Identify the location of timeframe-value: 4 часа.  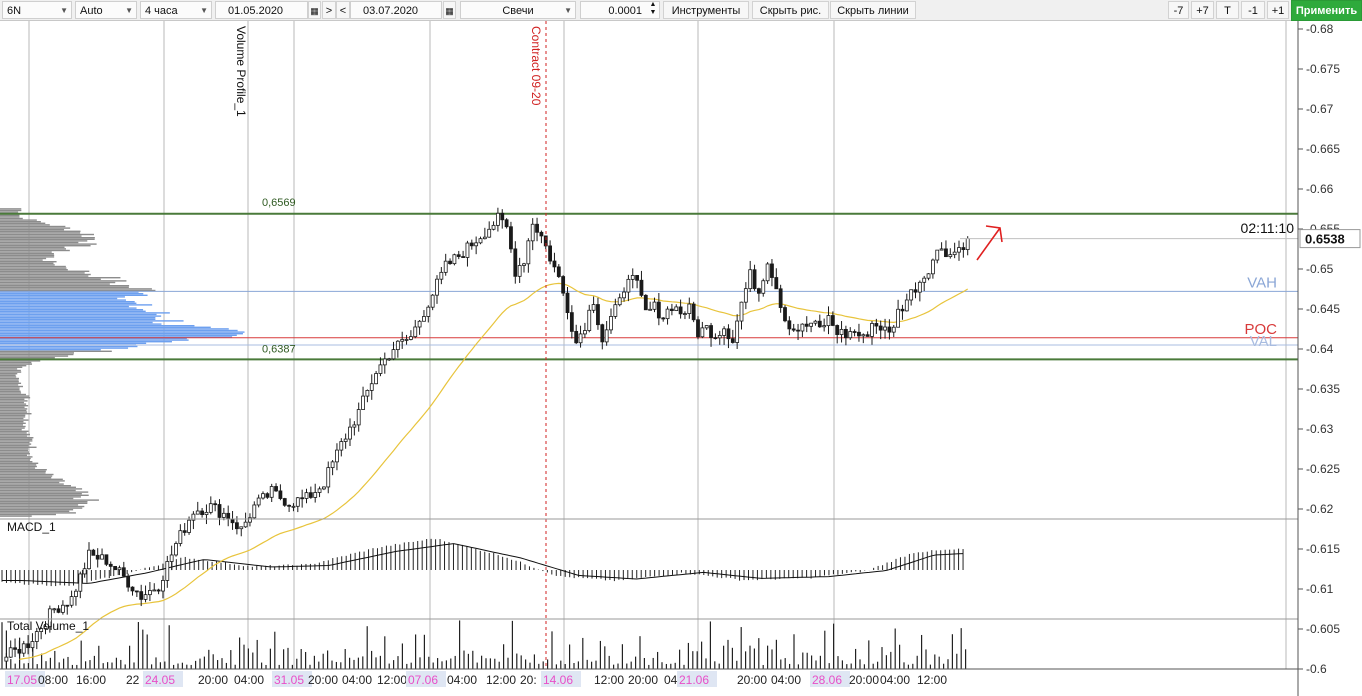
(161, 11).